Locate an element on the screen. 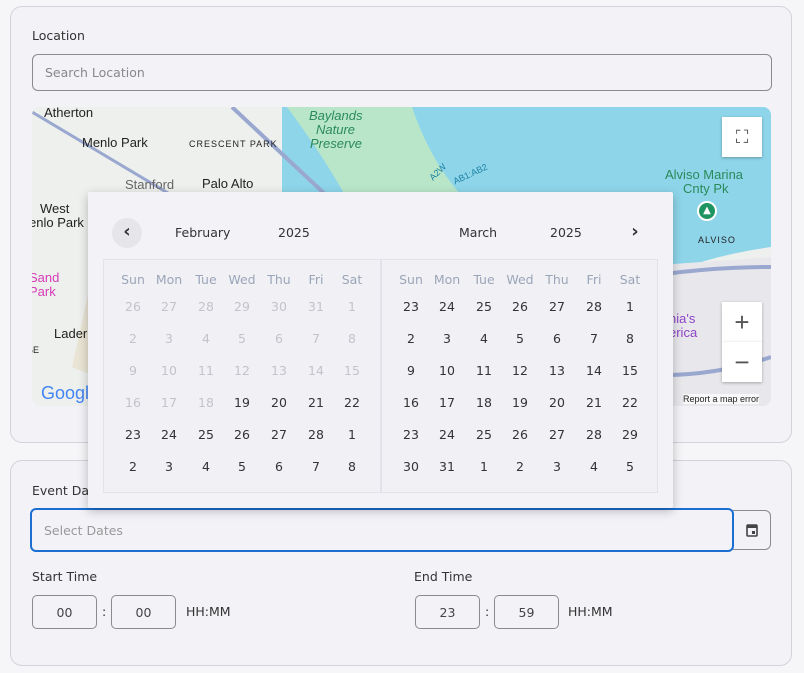 This screenshot has width=804, height=673. map-label: West is located at coordinates (55, 208).